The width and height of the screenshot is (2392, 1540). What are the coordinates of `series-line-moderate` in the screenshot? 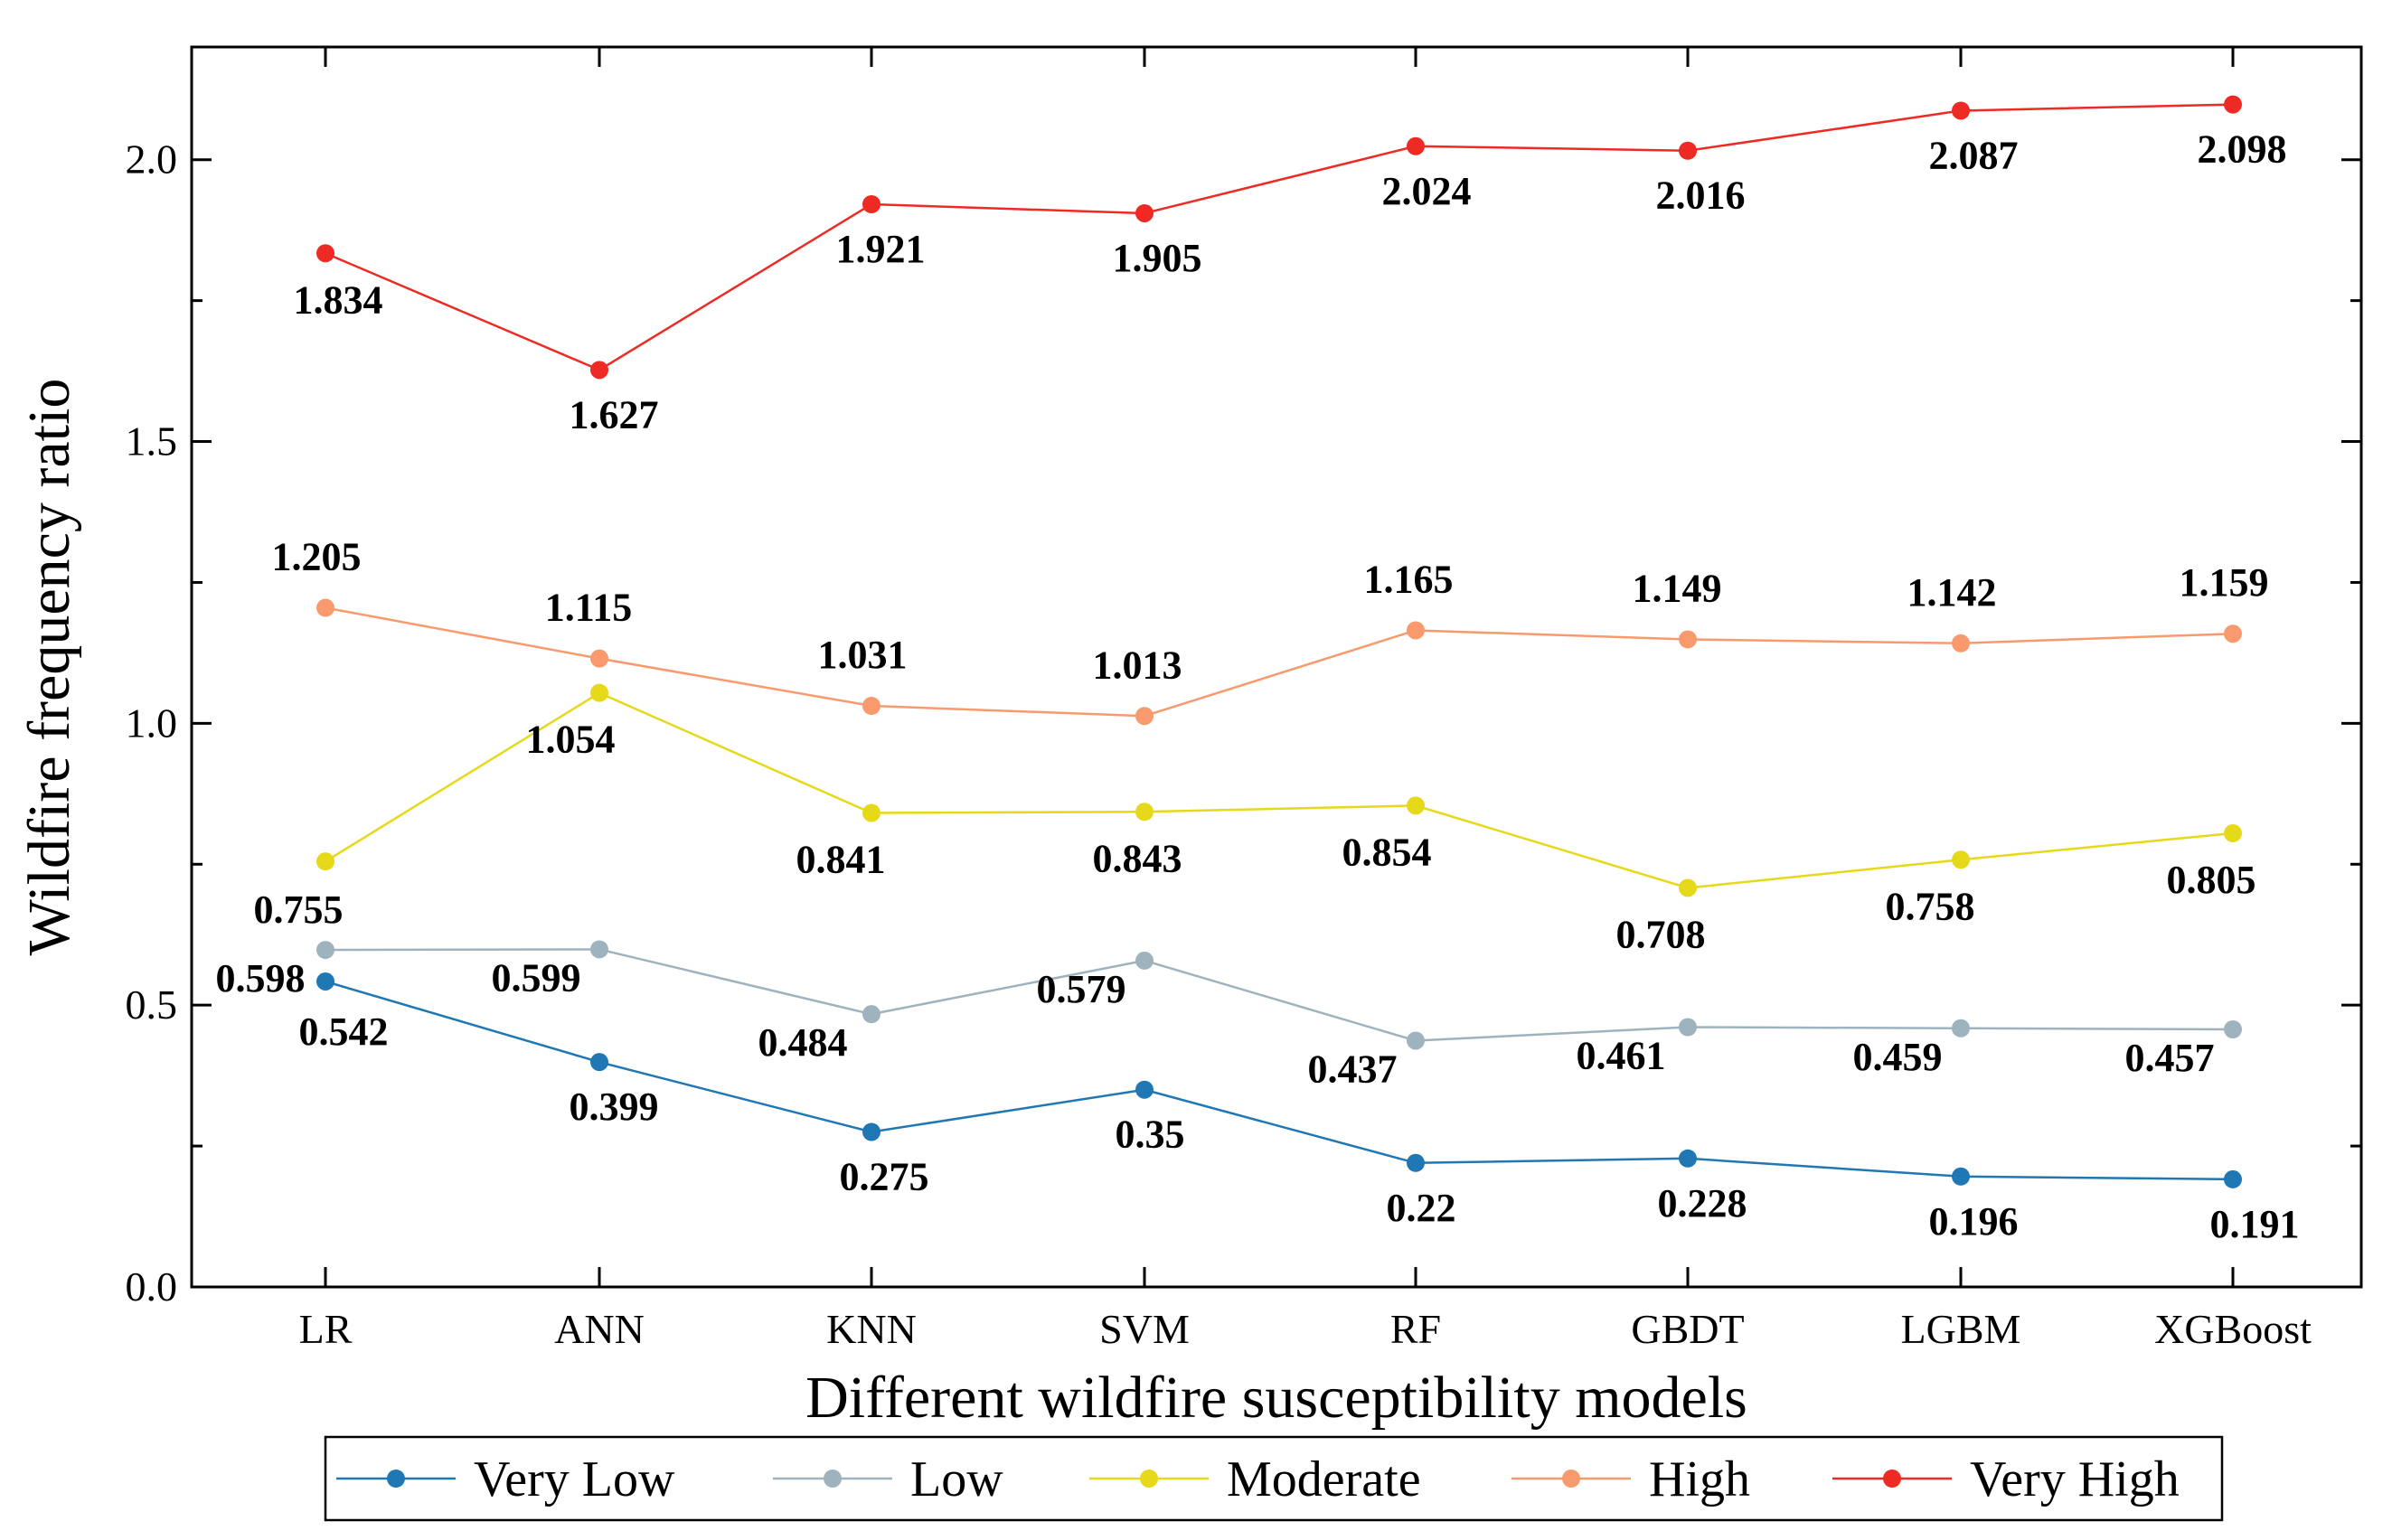 It's located at (1280, 790).